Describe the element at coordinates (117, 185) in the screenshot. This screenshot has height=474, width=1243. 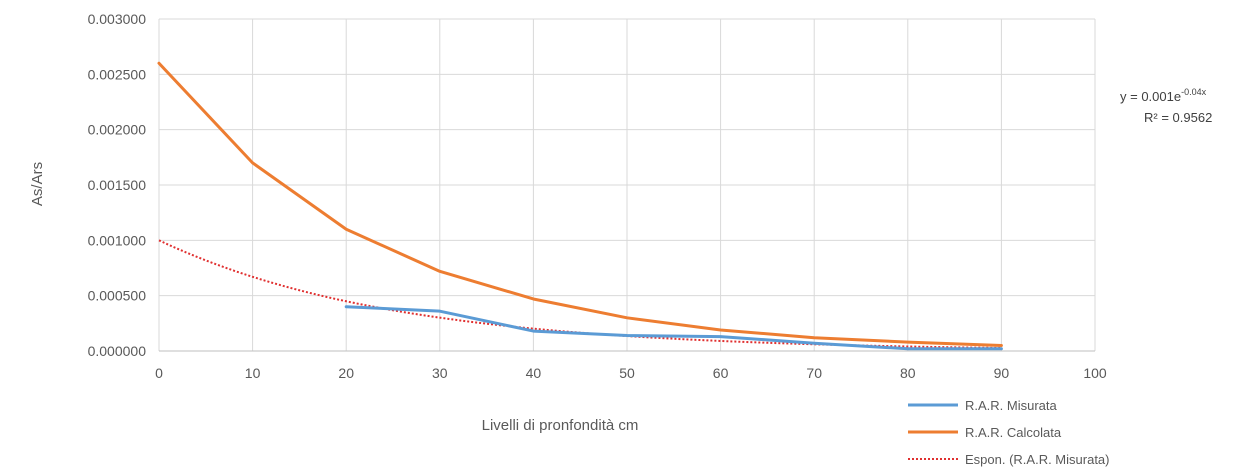
I see `y-tick-label: 0.001500` at that location.